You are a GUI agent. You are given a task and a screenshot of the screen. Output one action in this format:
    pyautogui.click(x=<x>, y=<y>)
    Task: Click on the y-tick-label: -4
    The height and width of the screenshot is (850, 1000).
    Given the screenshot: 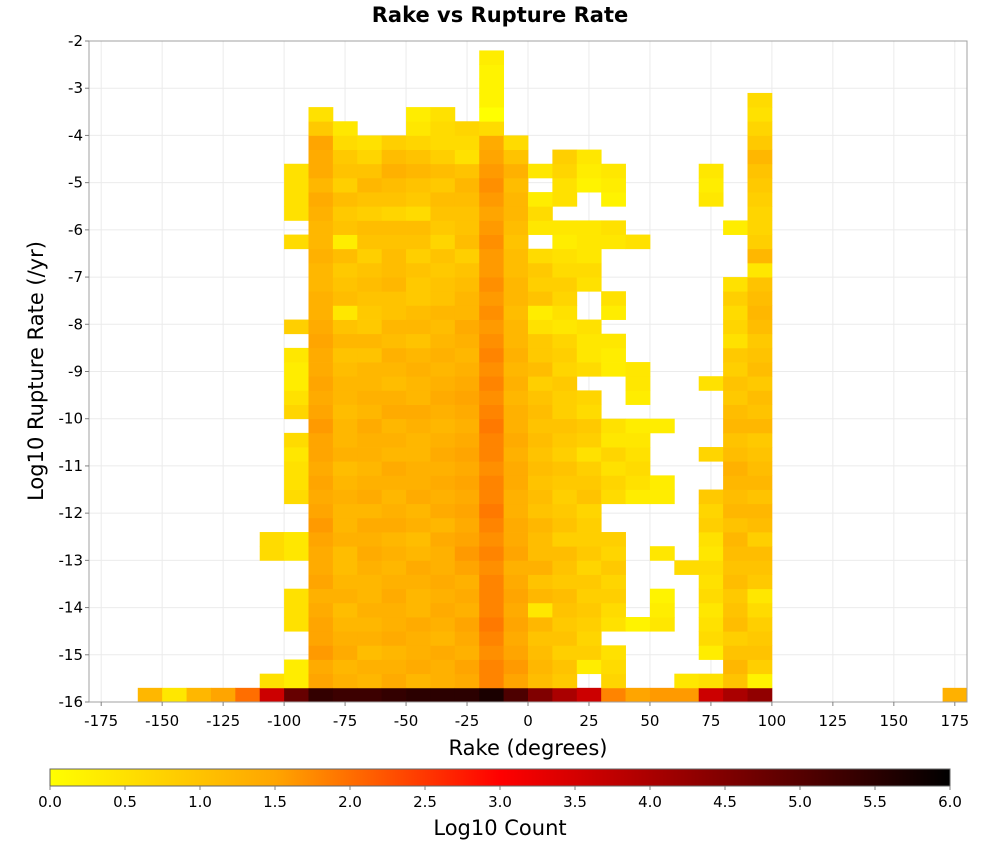 What is the action you would take?
    pyautogui.click(x=75, y=135)
    